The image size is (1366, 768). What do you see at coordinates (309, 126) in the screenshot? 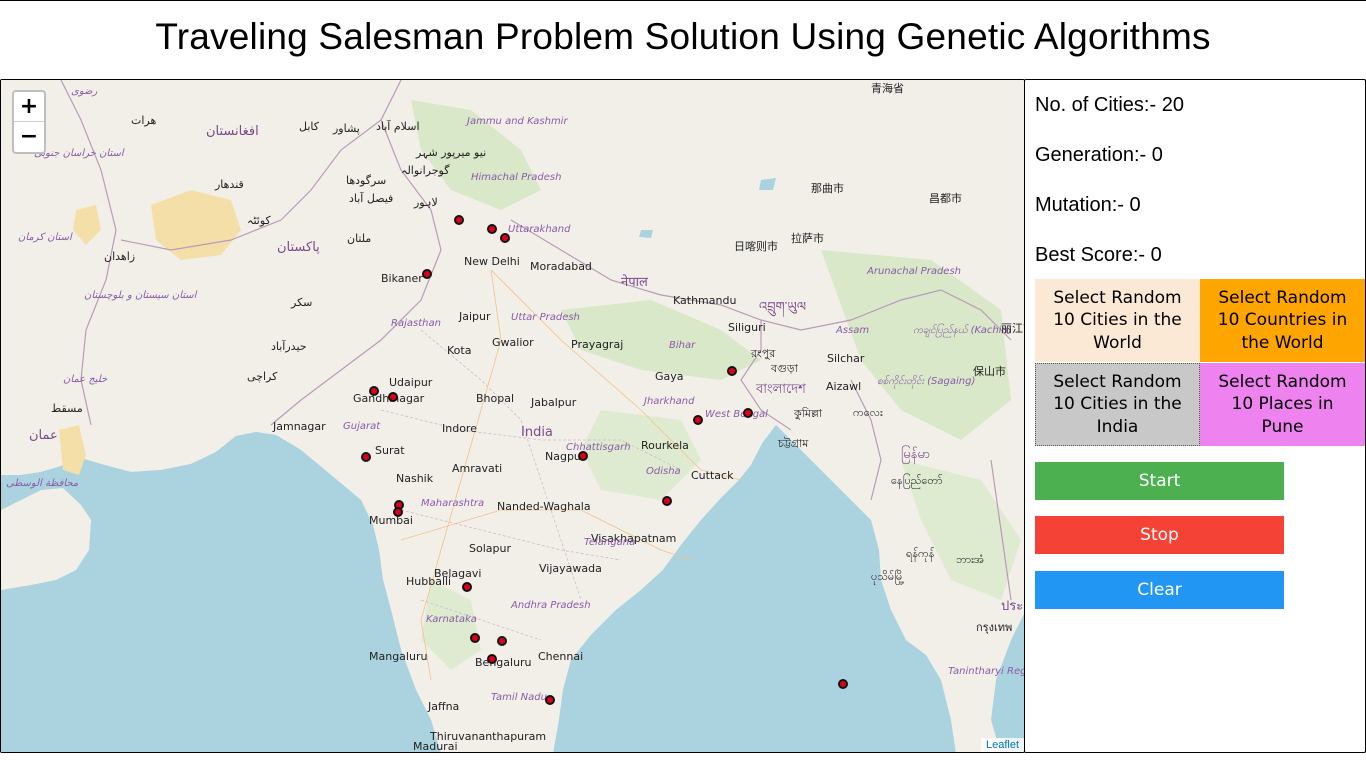
I see `map-label: کابل` at bounding box center [309, 126].